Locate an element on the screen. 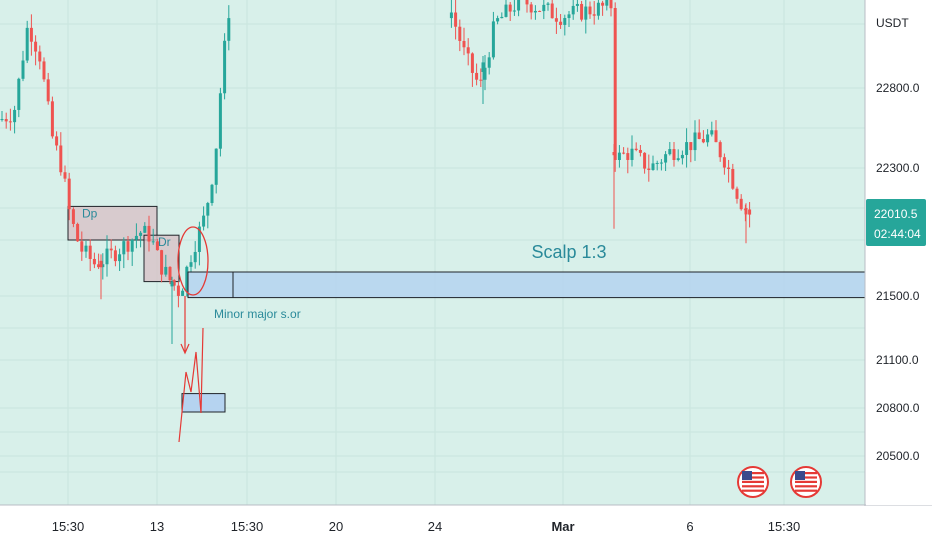 The height and width of the screenshot is (550, 932). last-price-tag: 22010.5 02:44:04 is located at coordinates (896, 222).